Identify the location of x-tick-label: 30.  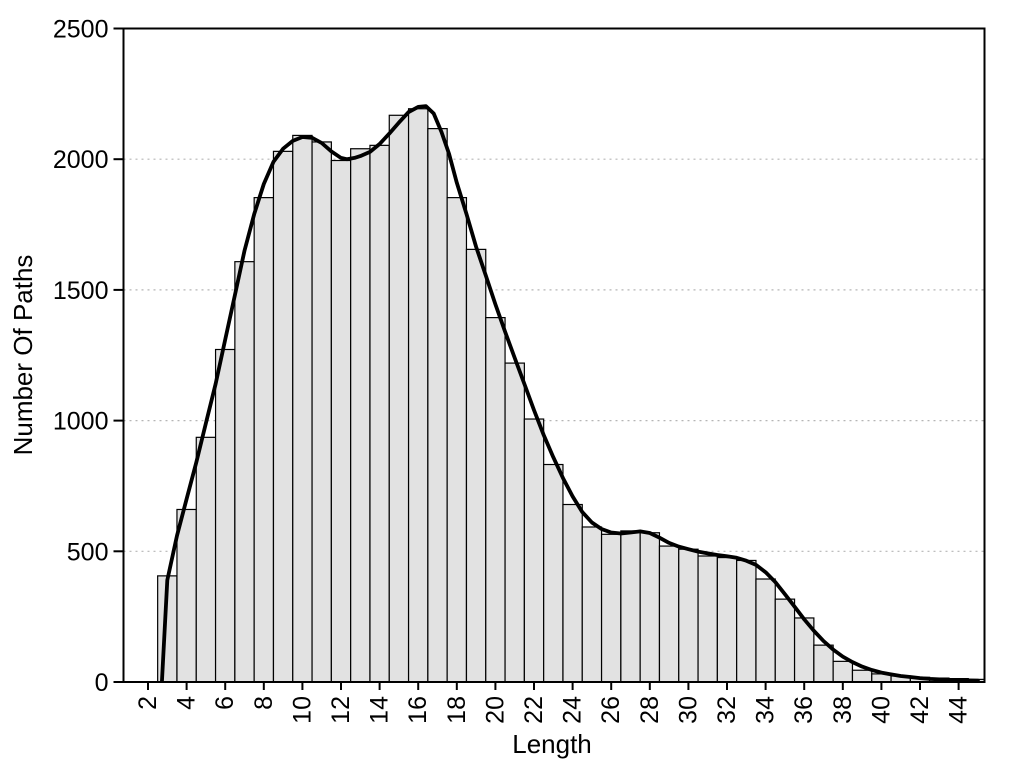
(688, 710).